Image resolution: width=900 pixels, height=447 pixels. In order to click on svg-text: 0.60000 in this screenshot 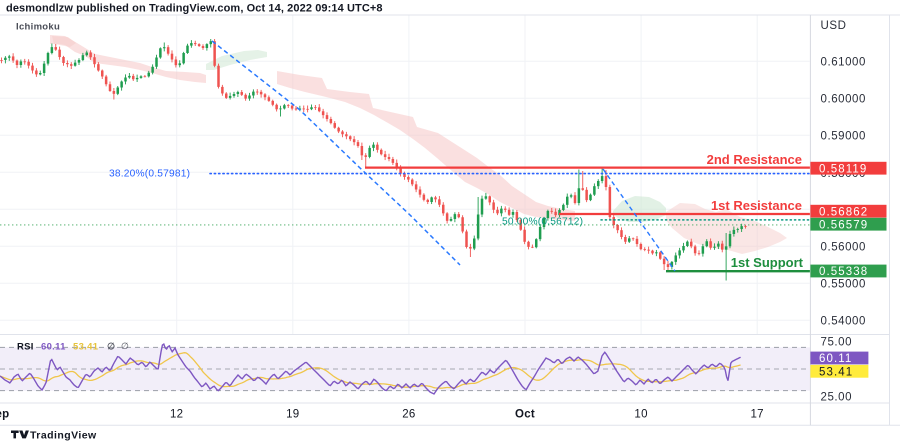, I will do `click(843, 99)`.